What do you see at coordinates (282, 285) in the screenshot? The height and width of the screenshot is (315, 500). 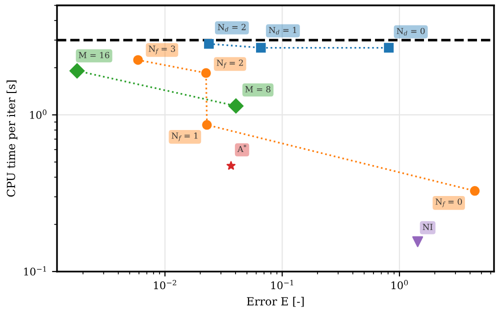 I see `x-tick-label: 10$^{−1}$` at bounding box center [282, 285].